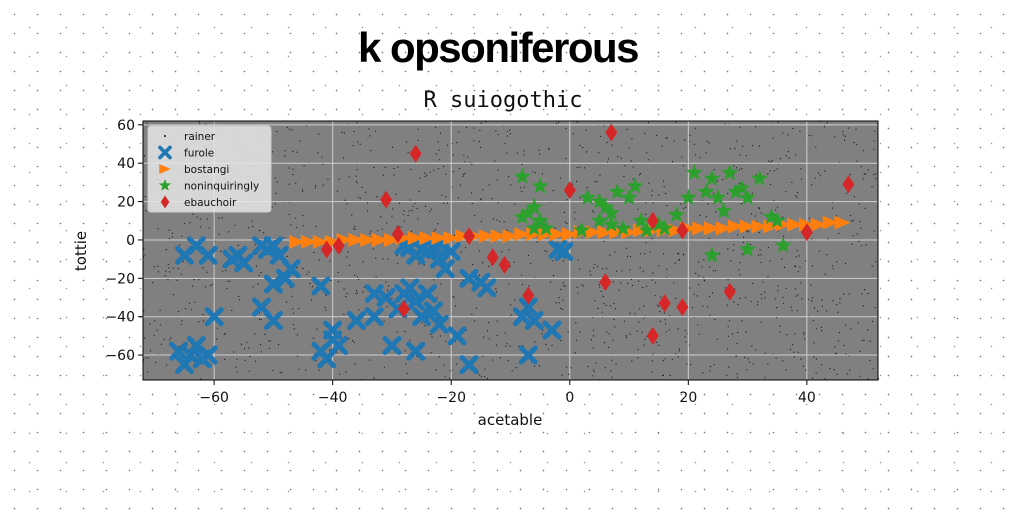 The height and width of the screenshot is (512, 1024). Describe the element at coordinates (165, 202) in the screenshot. I see `legend-marker-ebauchoir` at that location.